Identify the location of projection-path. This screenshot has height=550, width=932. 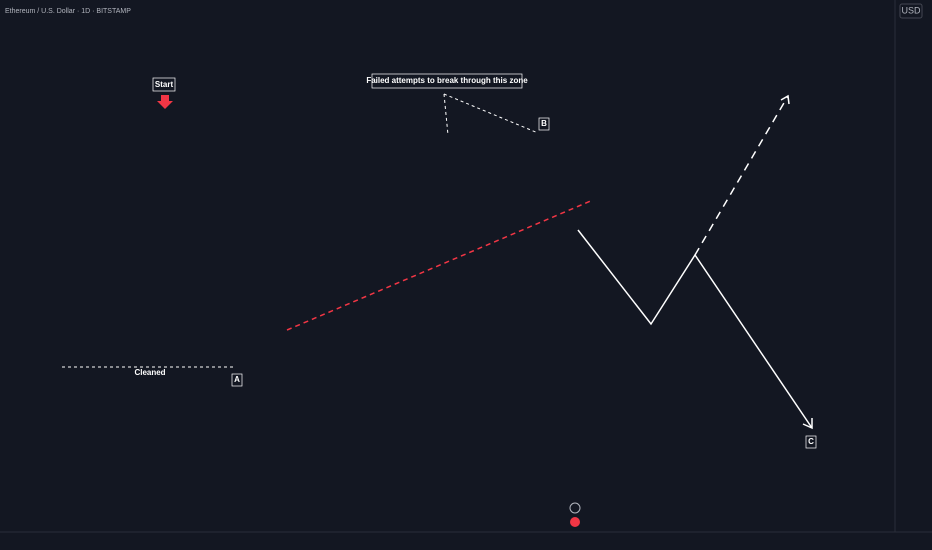
(695, 329).